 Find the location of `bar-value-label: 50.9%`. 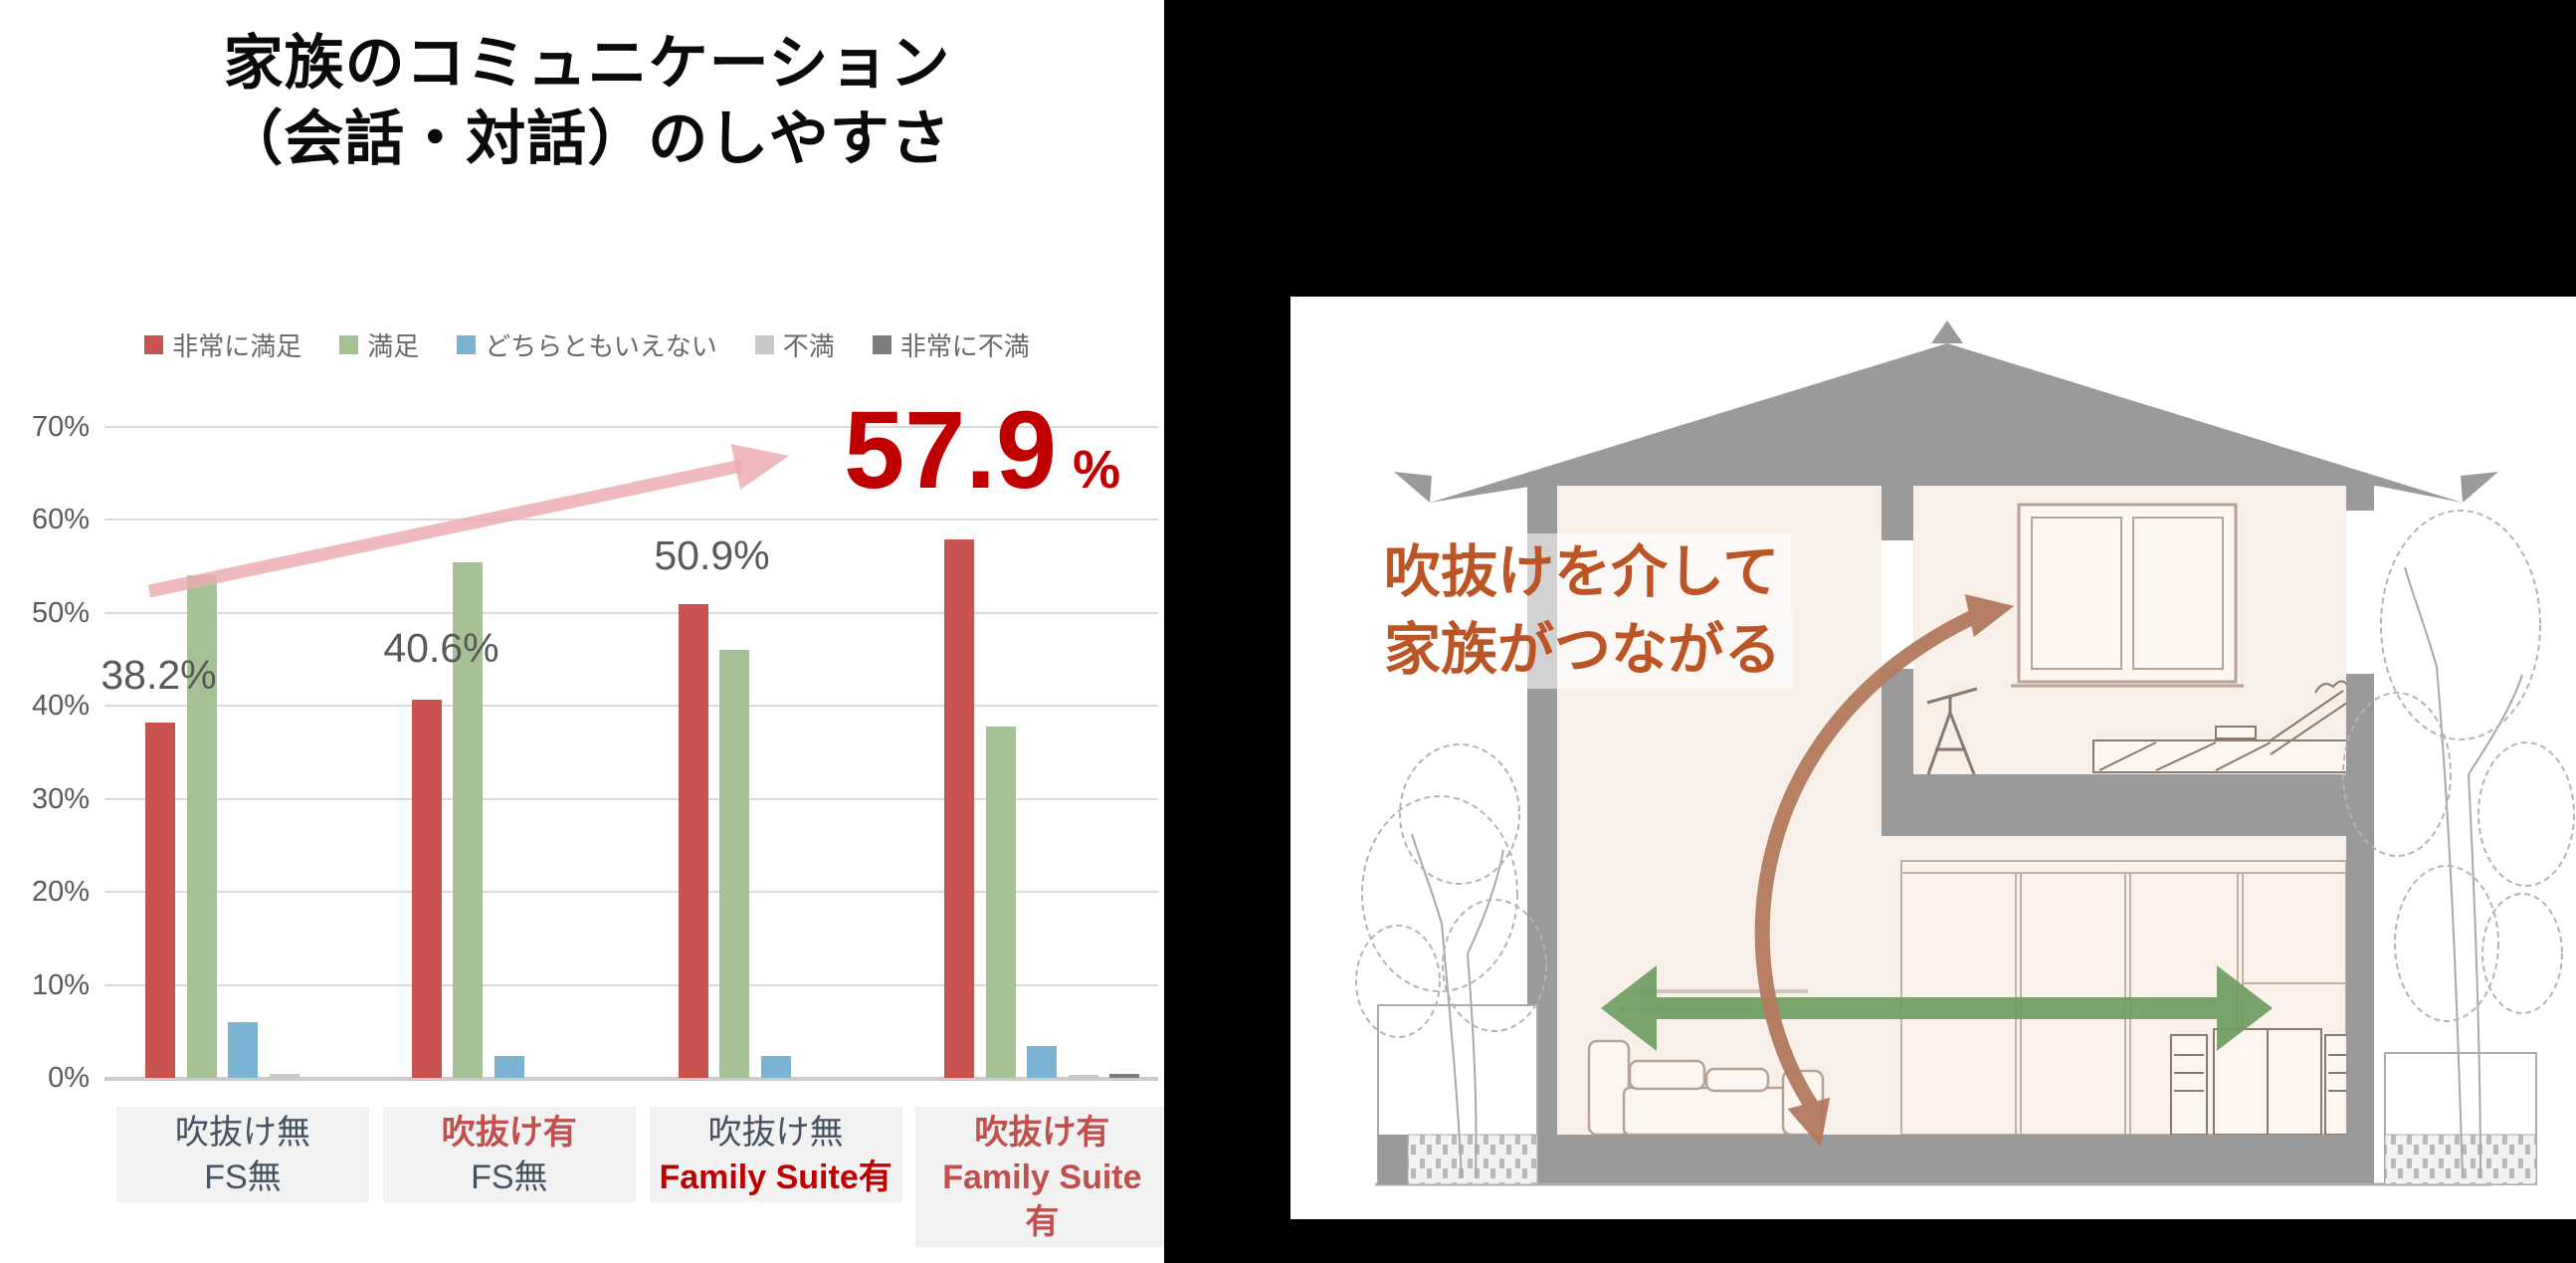

bar-value-label: 50.9% is located at coordinates (712, 555).